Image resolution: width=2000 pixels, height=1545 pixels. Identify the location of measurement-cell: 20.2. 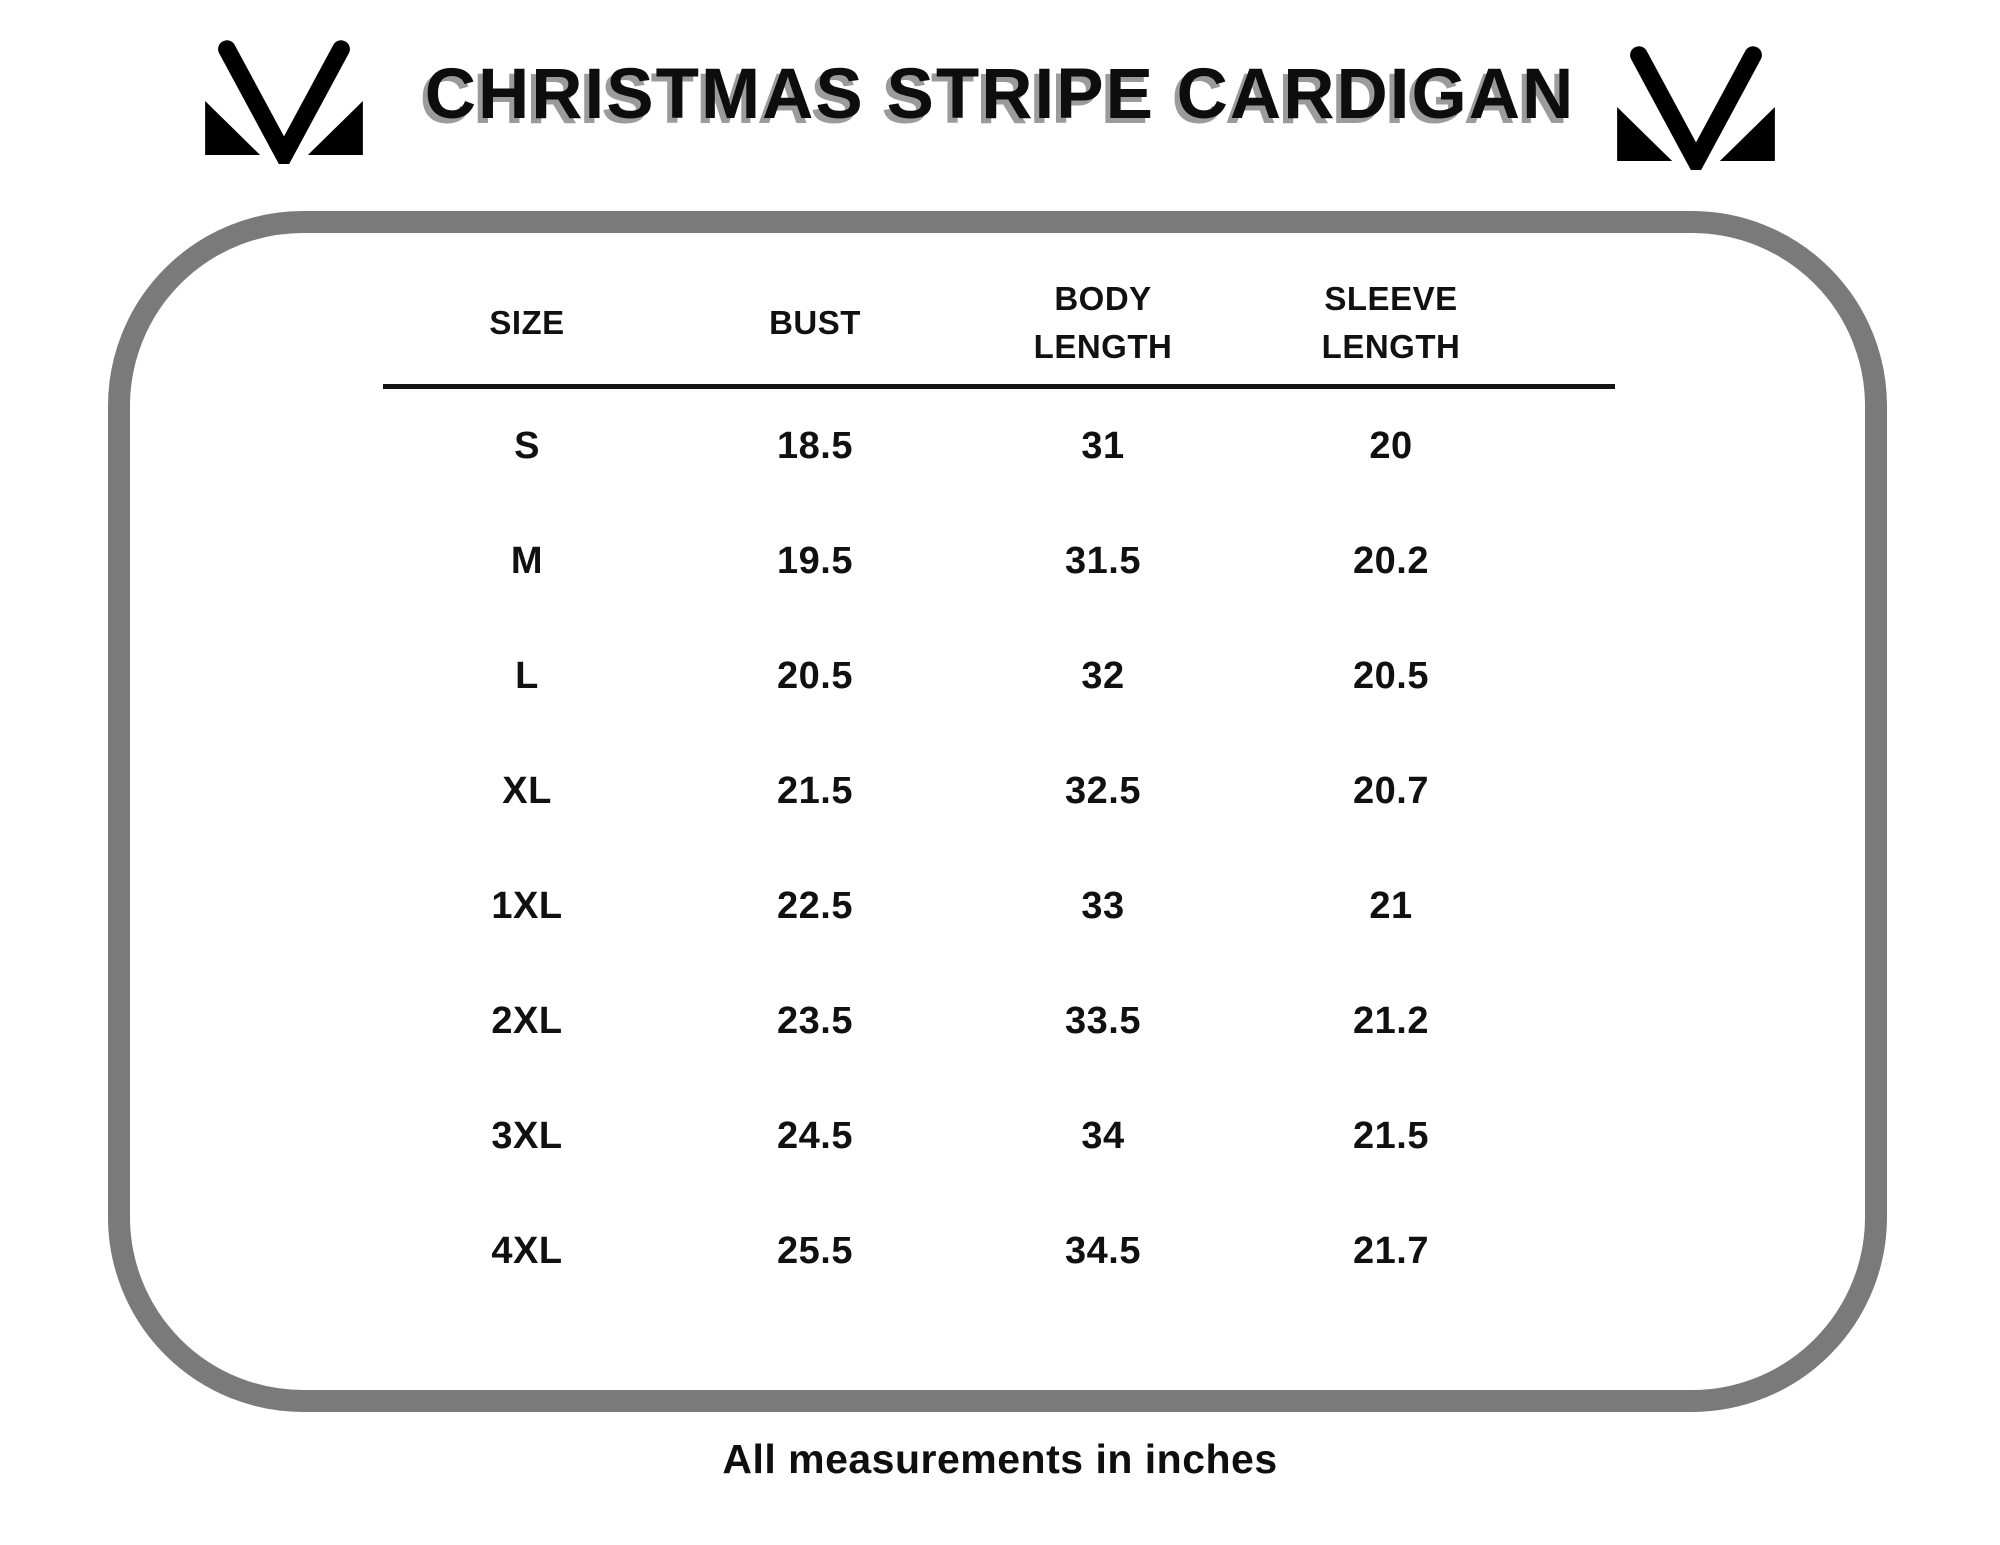
(1391, 561).